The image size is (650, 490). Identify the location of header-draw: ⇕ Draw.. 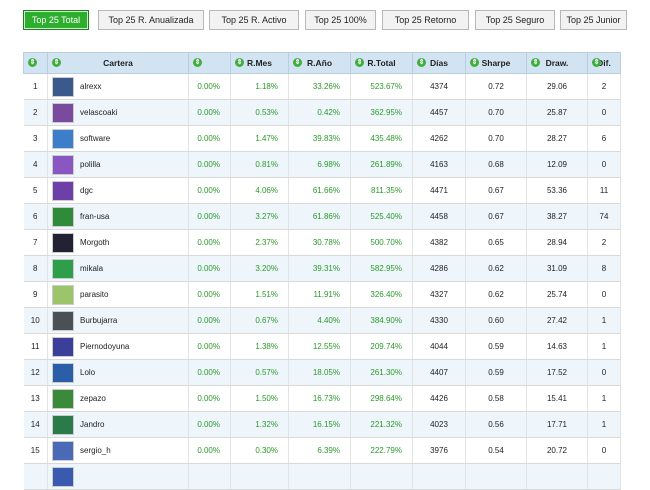
(557, 63).